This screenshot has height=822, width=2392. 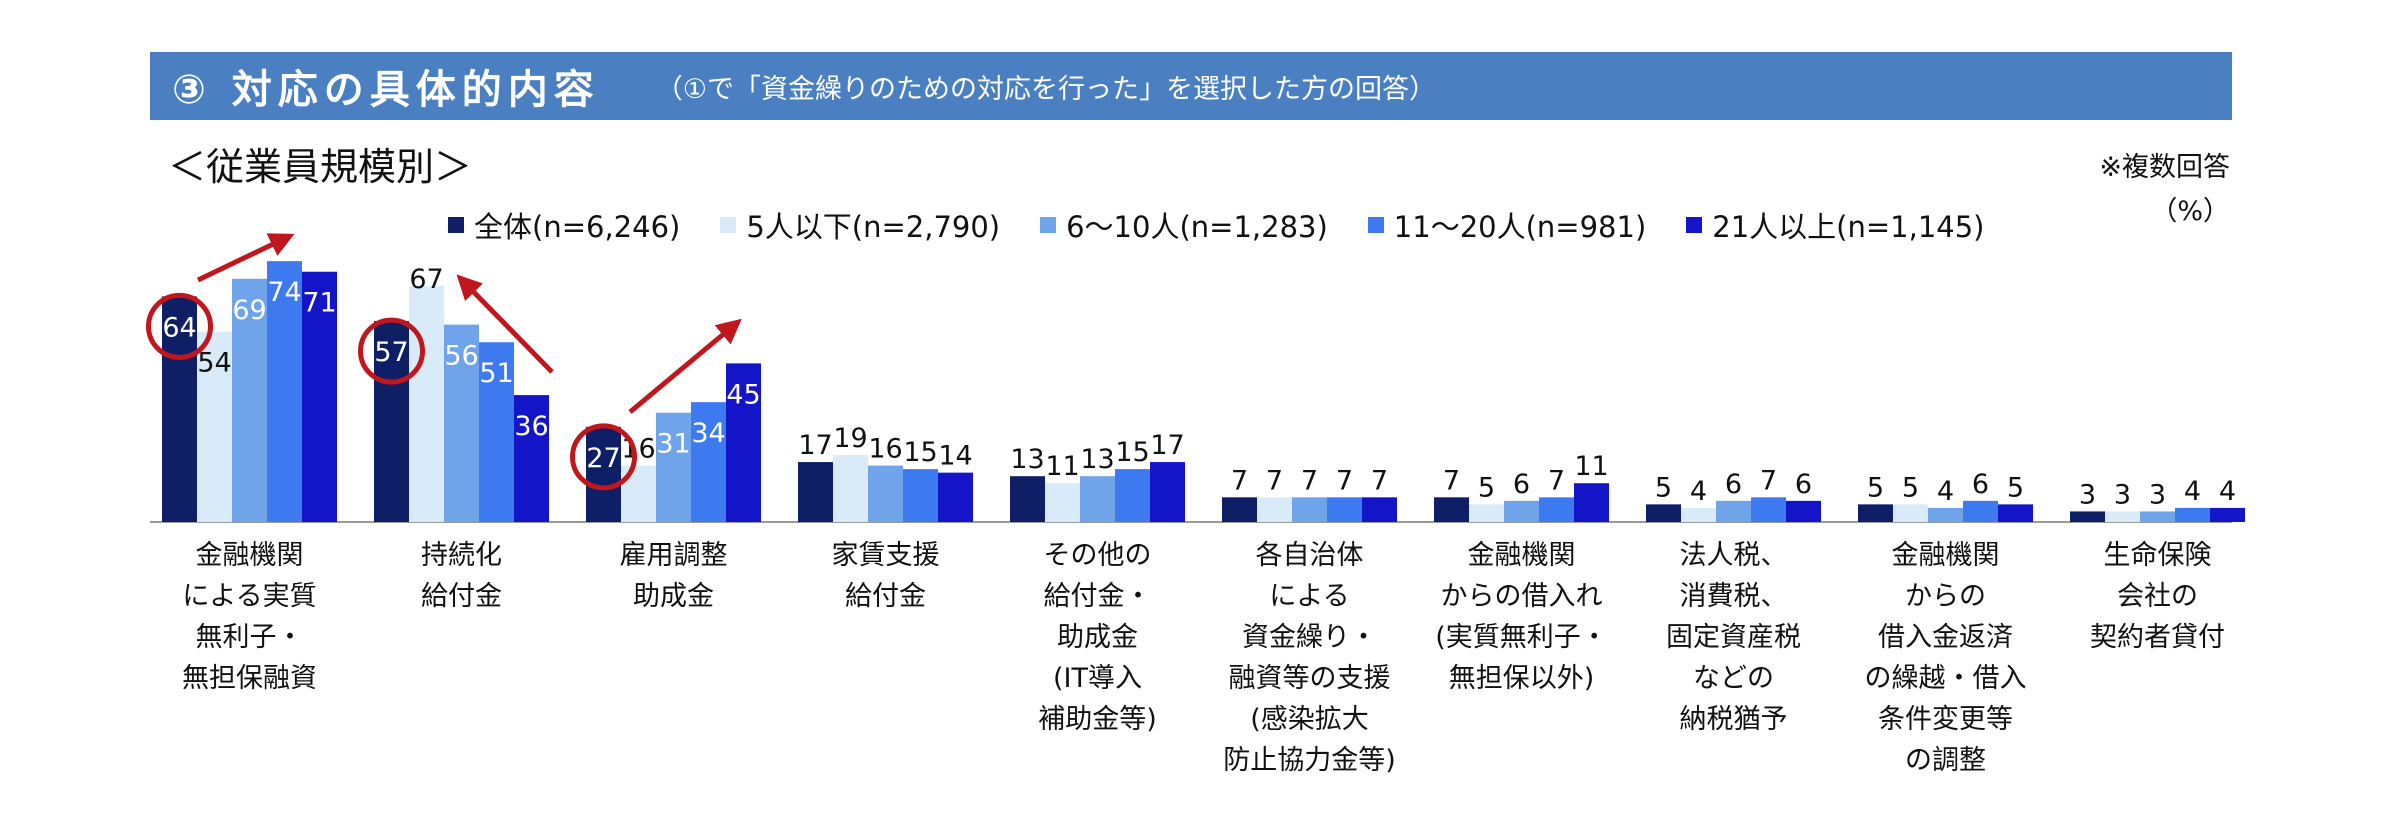 I want to click on category-label-line: 契約者貸付, so click(x=2157, y=637).